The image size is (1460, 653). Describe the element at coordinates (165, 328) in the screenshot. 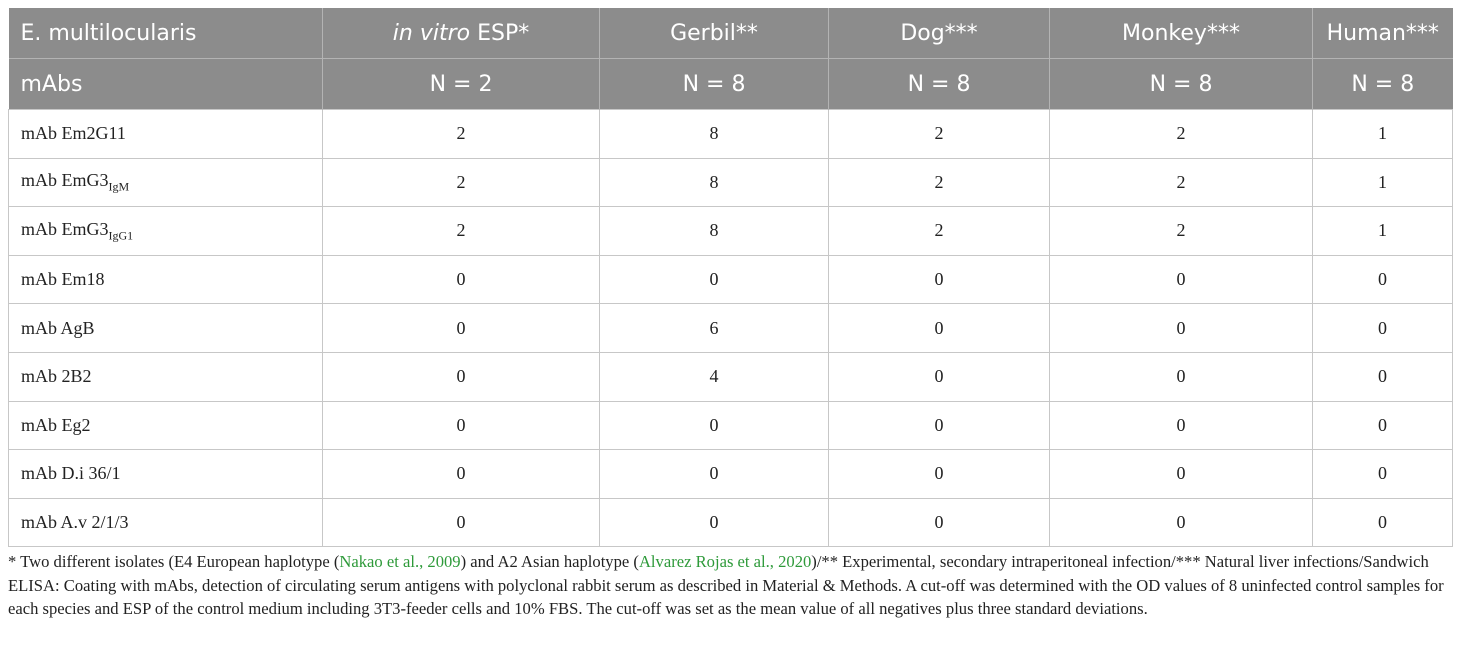

I see `row-label: mAb AgB` at that location.